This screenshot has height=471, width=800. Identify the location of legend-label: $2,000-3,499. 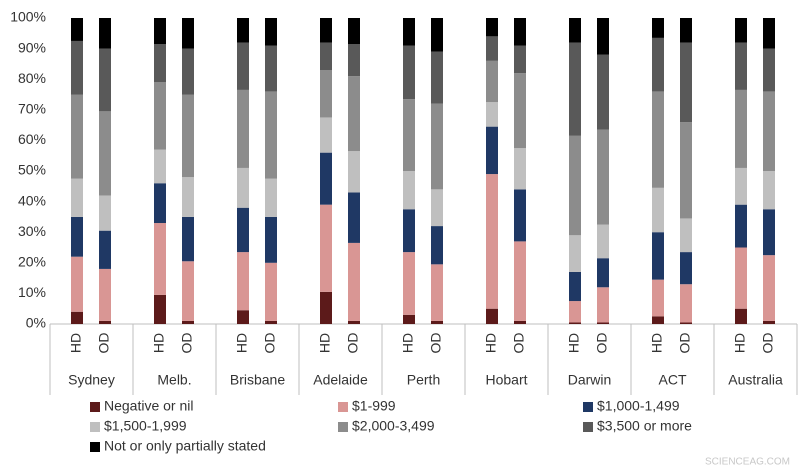
(393, 426).